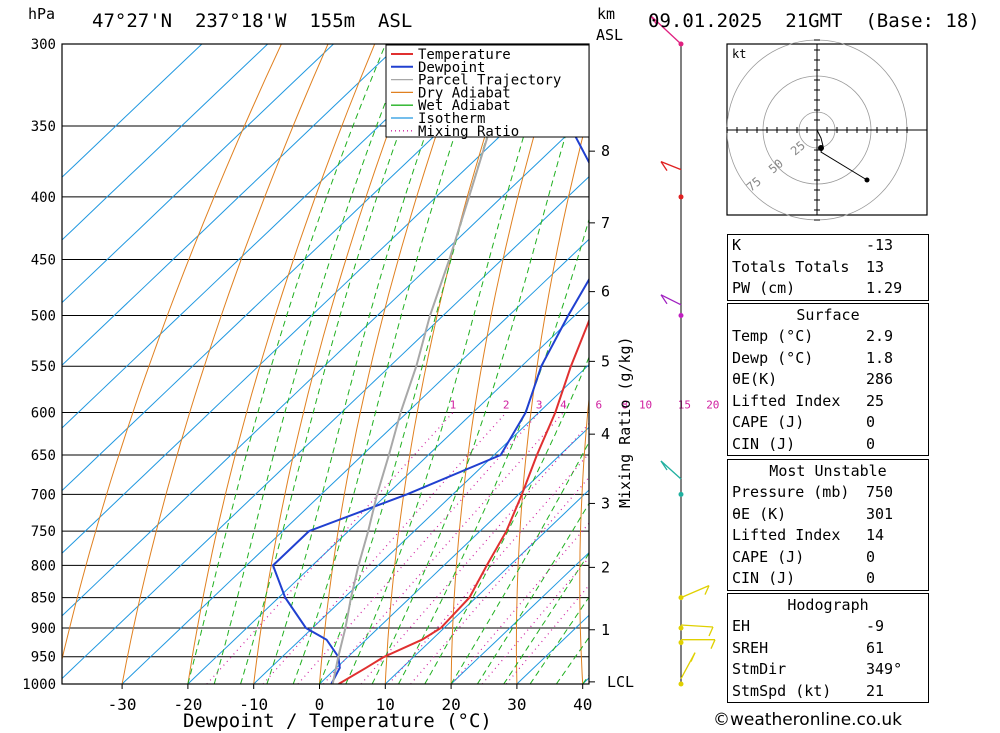 This screenshot has width=1000, height=733. What do you see at coordinates (808, 720) in the screenshot?
I see `copyright-label: ©weatheronline.co.uk` at bounding box center [808, 720].